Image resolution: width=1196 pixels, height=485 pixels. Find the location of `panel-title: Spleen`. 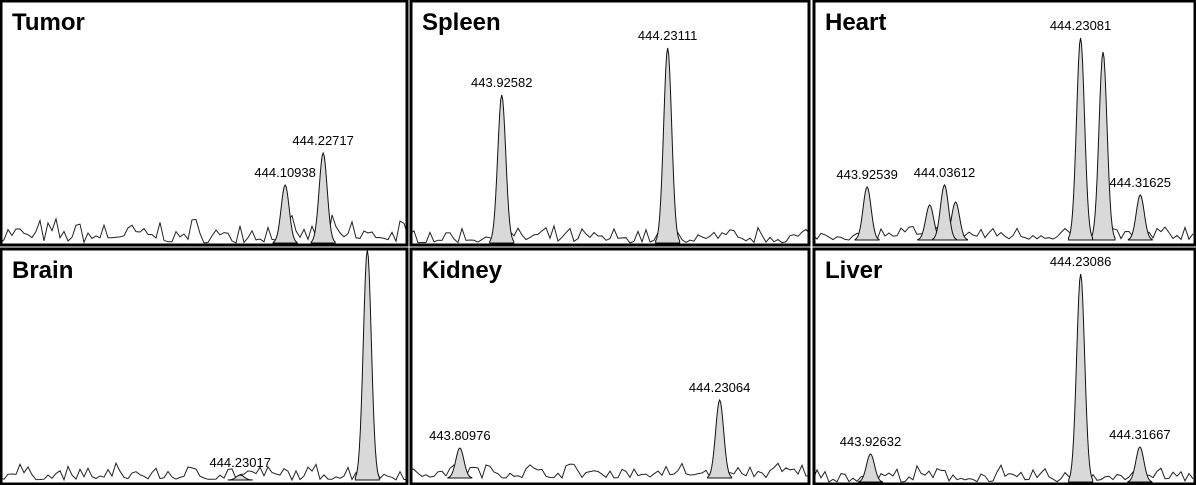

panel-title: Spleen is located at coordinates (461, 22).